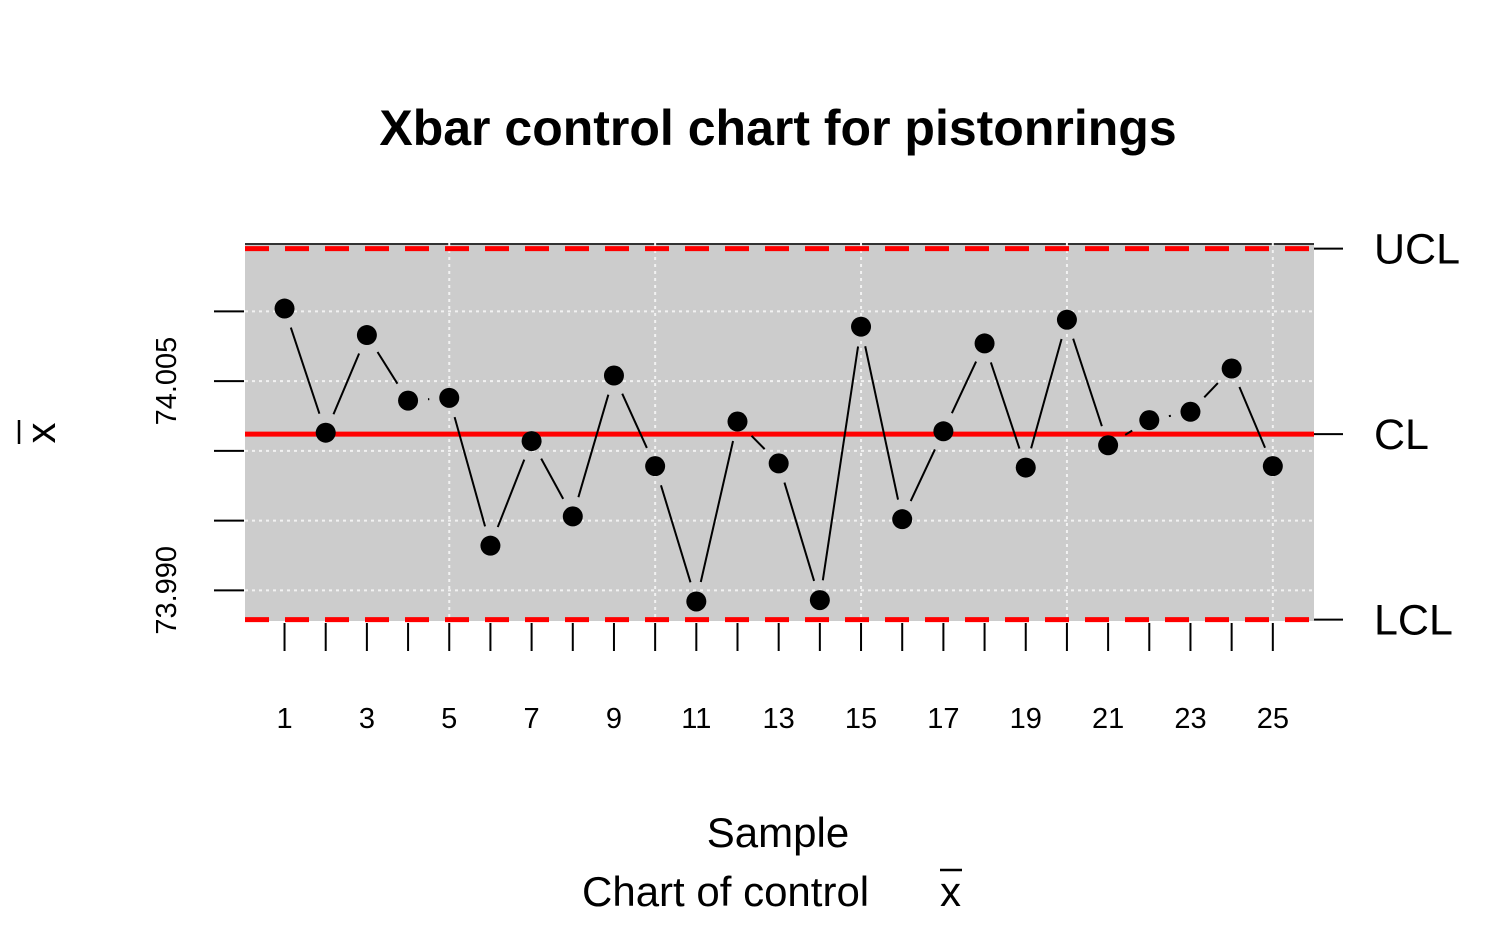 Image resolution: width=1500 pixels, height=932 pixels. I want to click on ucl-label: UCL, so click(1417, 250).